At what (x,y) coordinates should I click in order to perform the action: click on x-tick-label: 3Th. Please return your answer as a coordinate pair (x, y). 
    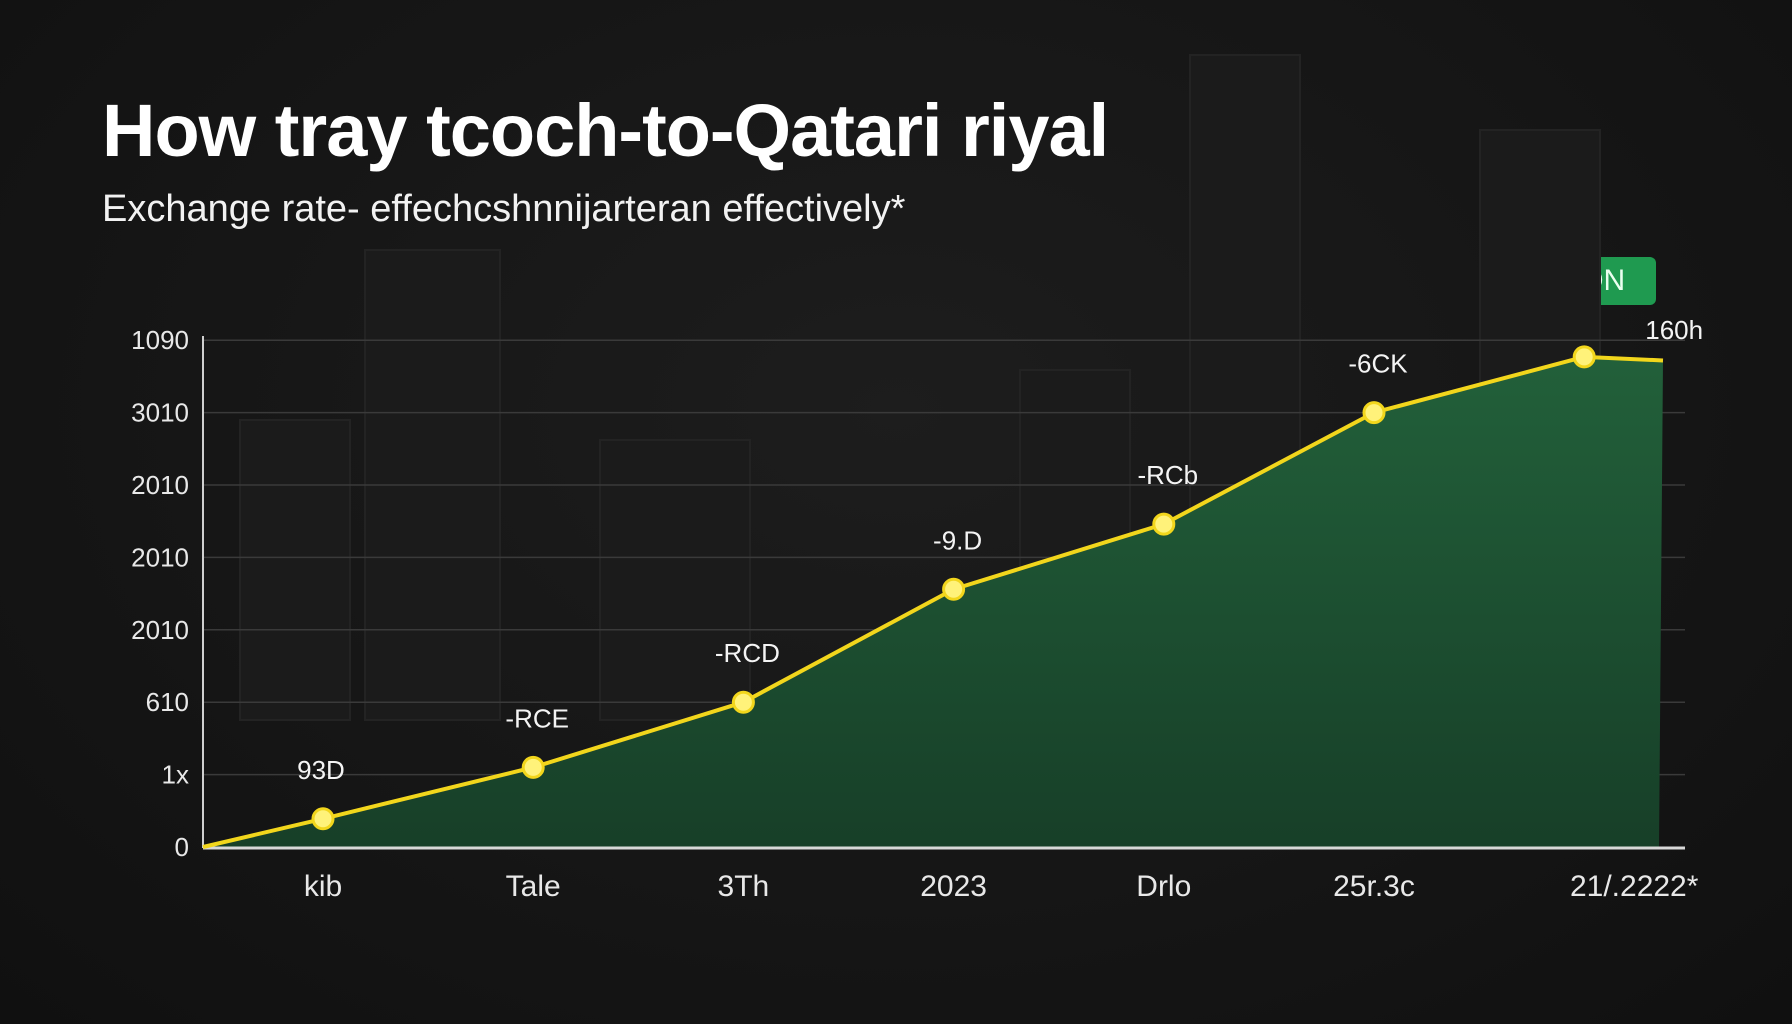
    Looking at the image, I should click on (744, 886).